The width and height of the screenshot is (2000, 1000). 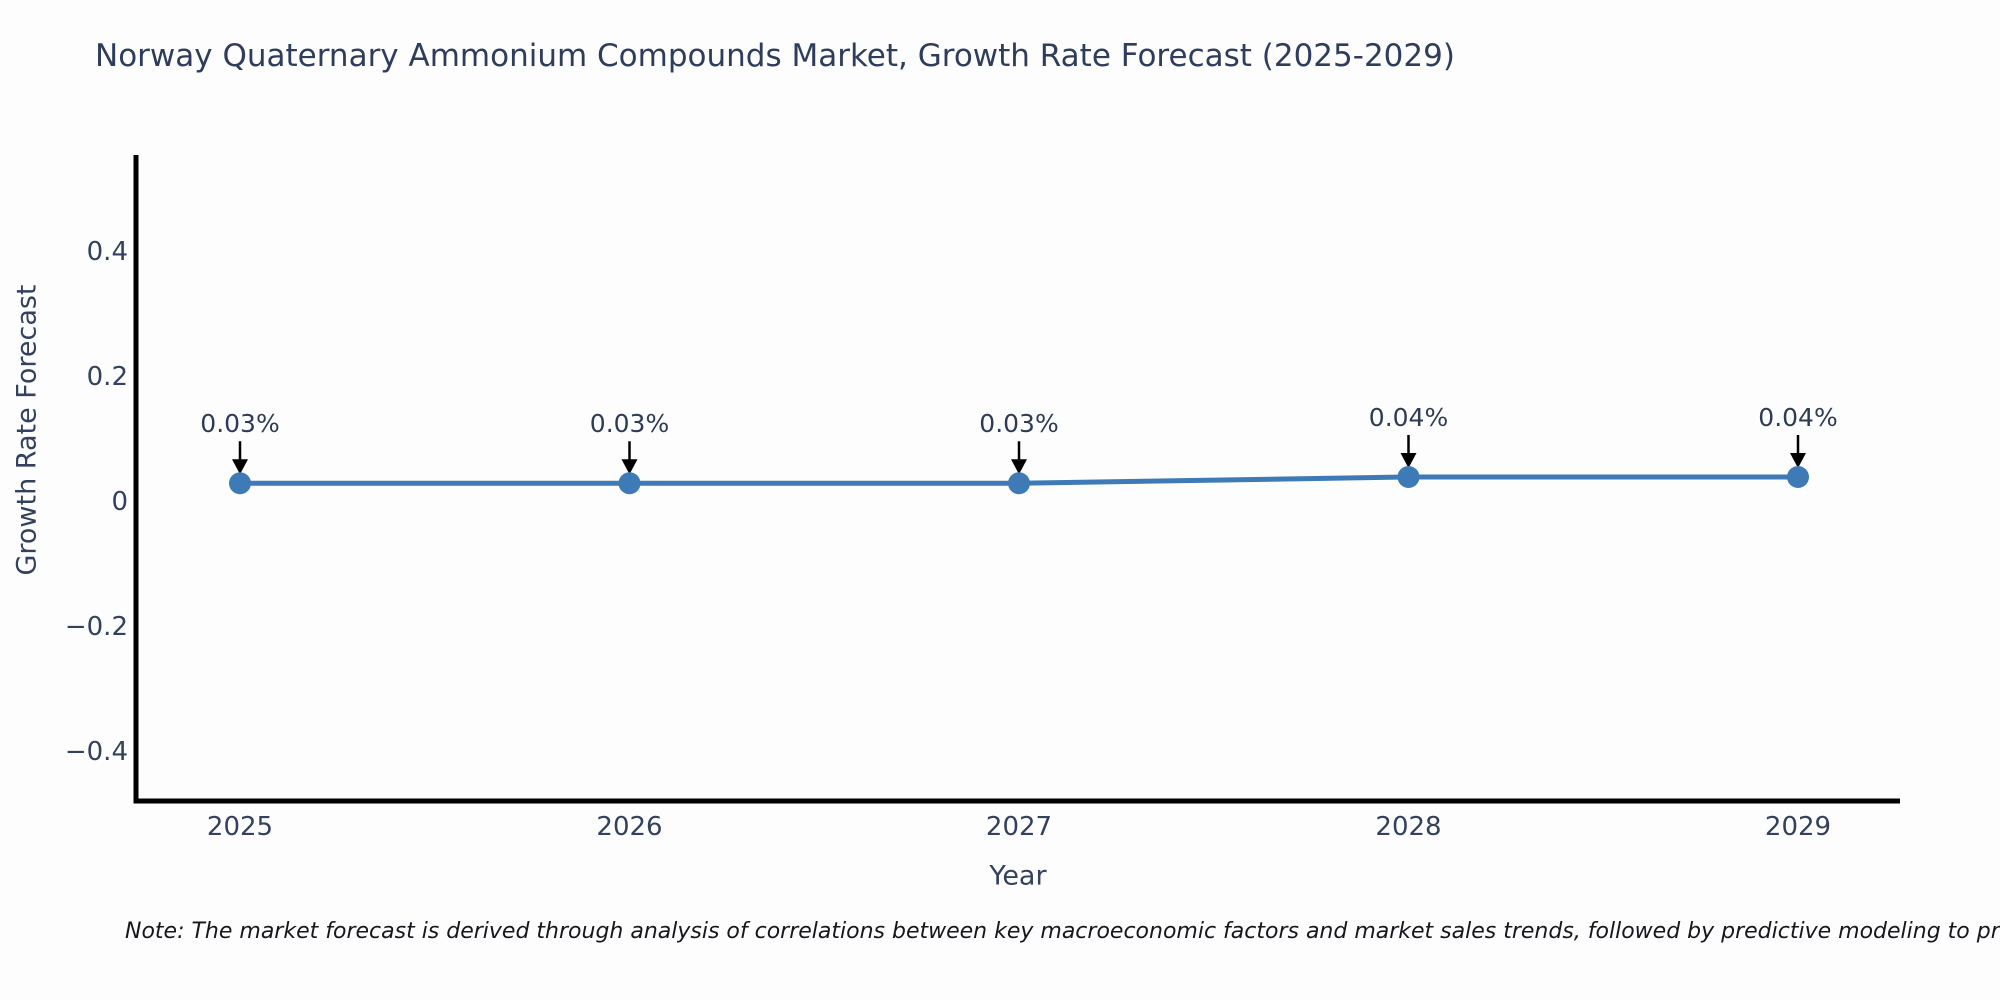 What do you see at coordinates (1018, 876) in the screenshot?
I see `x-axis-label: Year` at bounding box center [1018, 876].